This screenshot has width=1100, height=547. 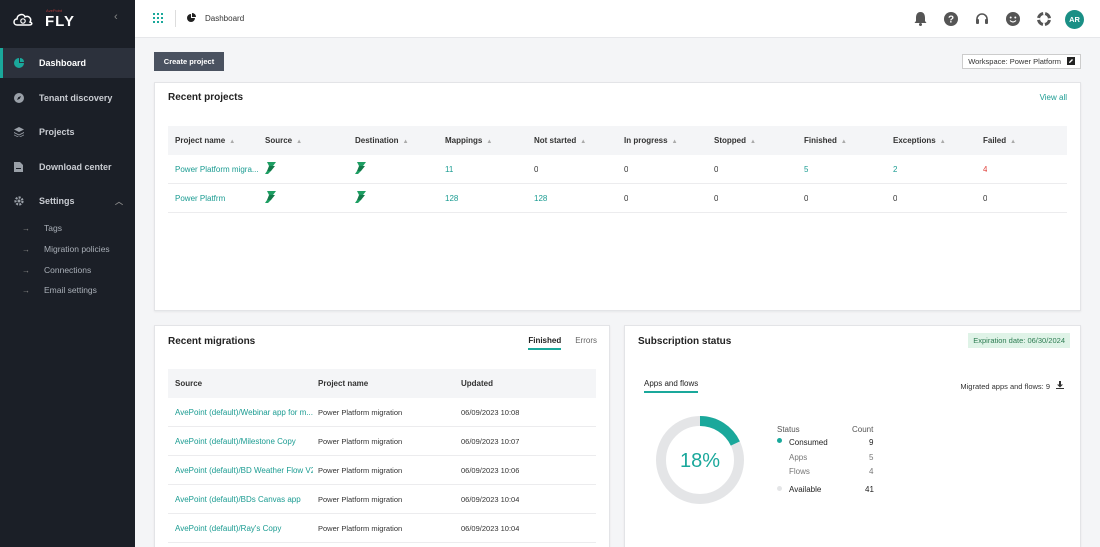 What do you see at coordinates (671, 386) in the screenshot?
I see `tab-apps-and-flows: Apps and flows` at bounding box center [671, 386].